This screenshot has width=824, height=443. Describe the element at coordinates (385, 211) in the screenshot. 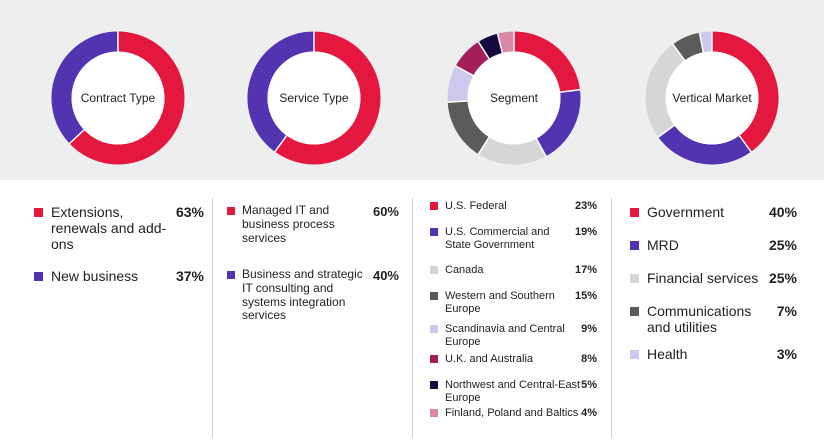

I see `legend-percent: 60%` at that location.